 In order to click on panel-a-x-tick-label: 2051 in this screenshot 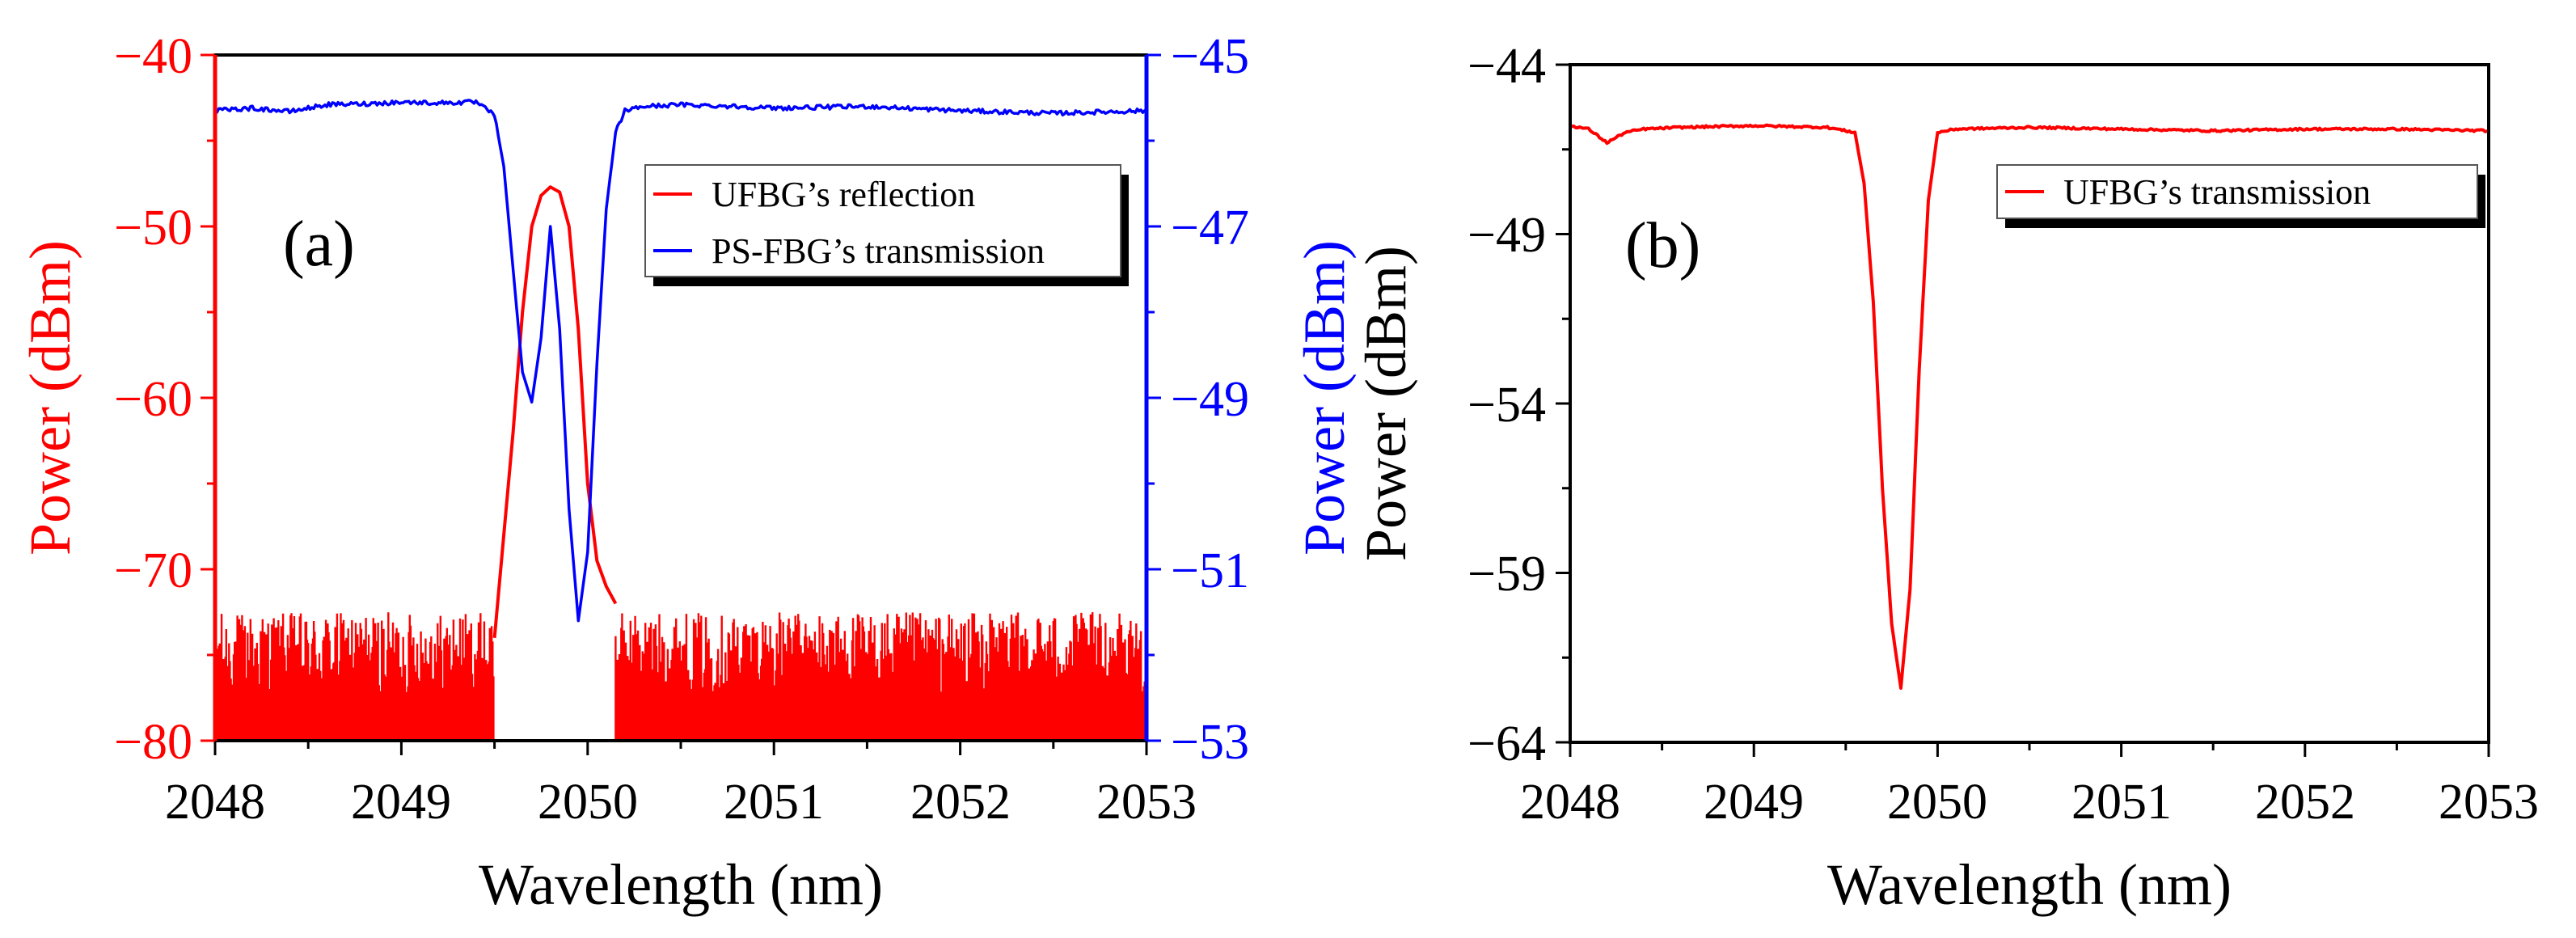, I will do `click(774, 802)`.